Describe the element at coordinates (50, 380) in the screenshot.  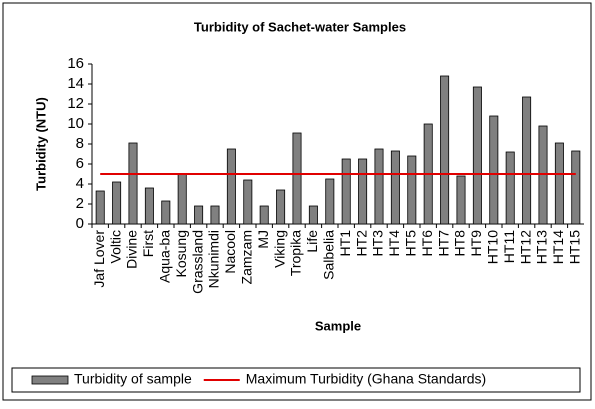
I see `legend-swatch` at that location.